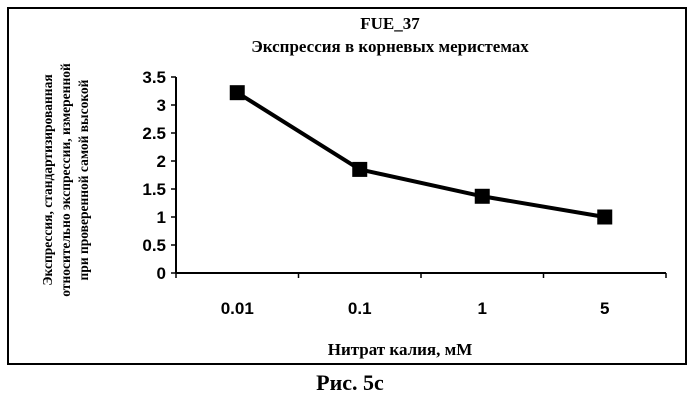  Describe the element at coordinates (154, 77) in the screenshot. I see `y-tick-label: 3.5` at that location.